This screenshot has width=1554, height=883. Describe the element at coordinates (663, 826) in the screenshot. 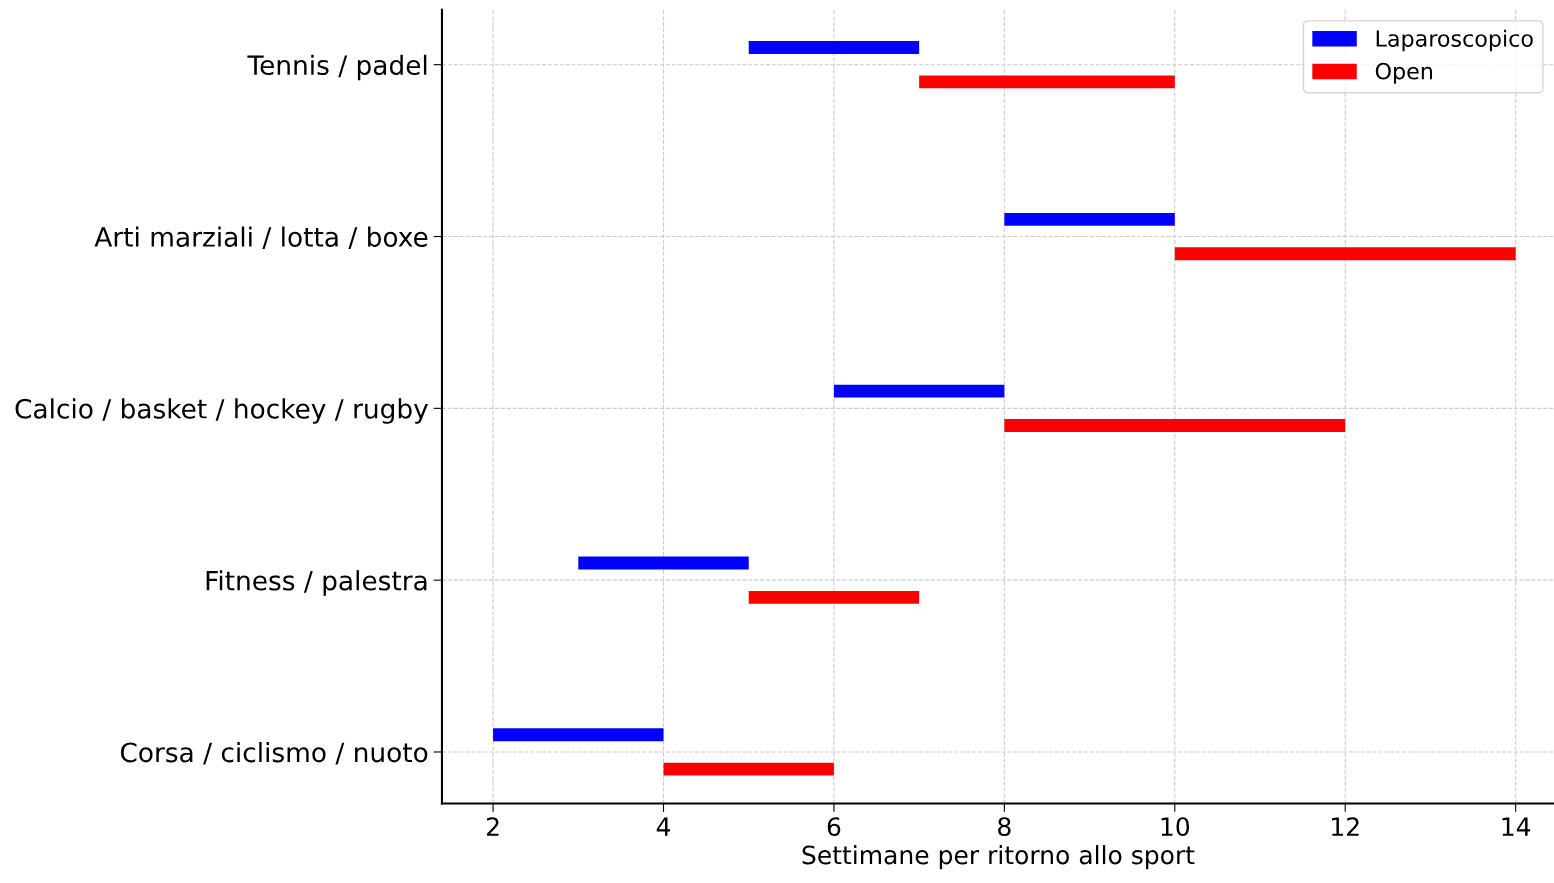

I see `x-tick-label: 4` at that location.